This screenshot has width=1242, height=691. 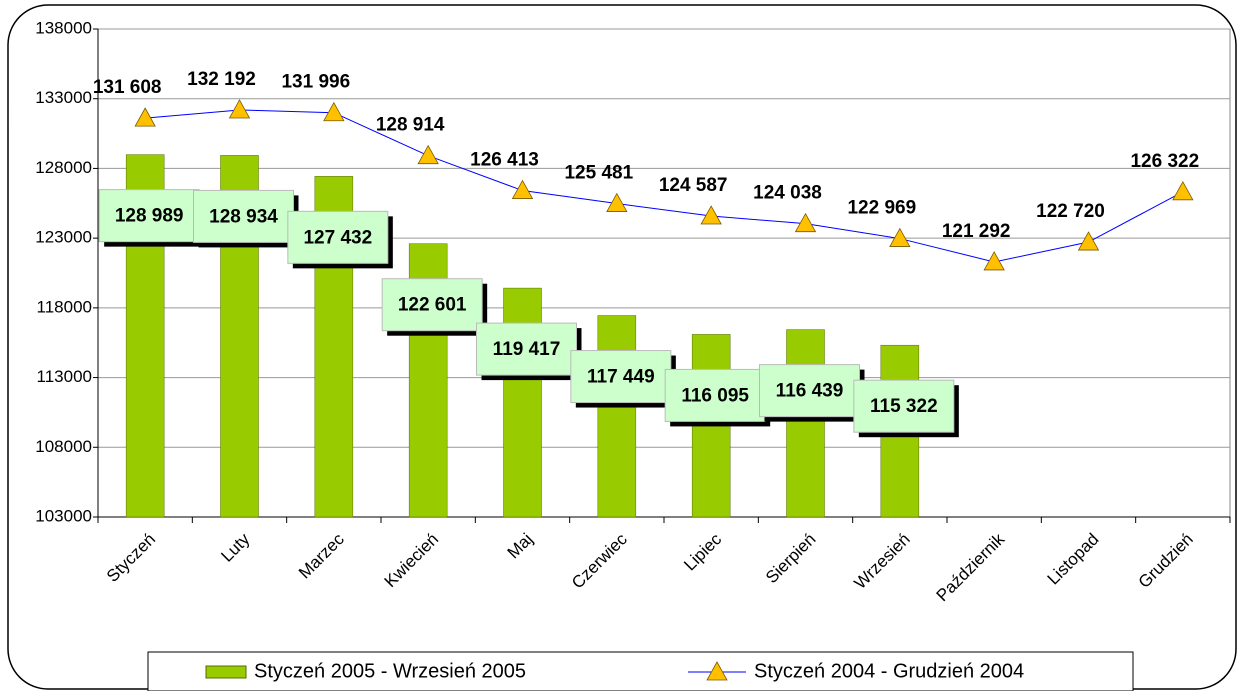 What do you see at coordinates (1164, 161) in the screenshot?
I see `data-label: 126 322` at bounding box center [1164, 161].